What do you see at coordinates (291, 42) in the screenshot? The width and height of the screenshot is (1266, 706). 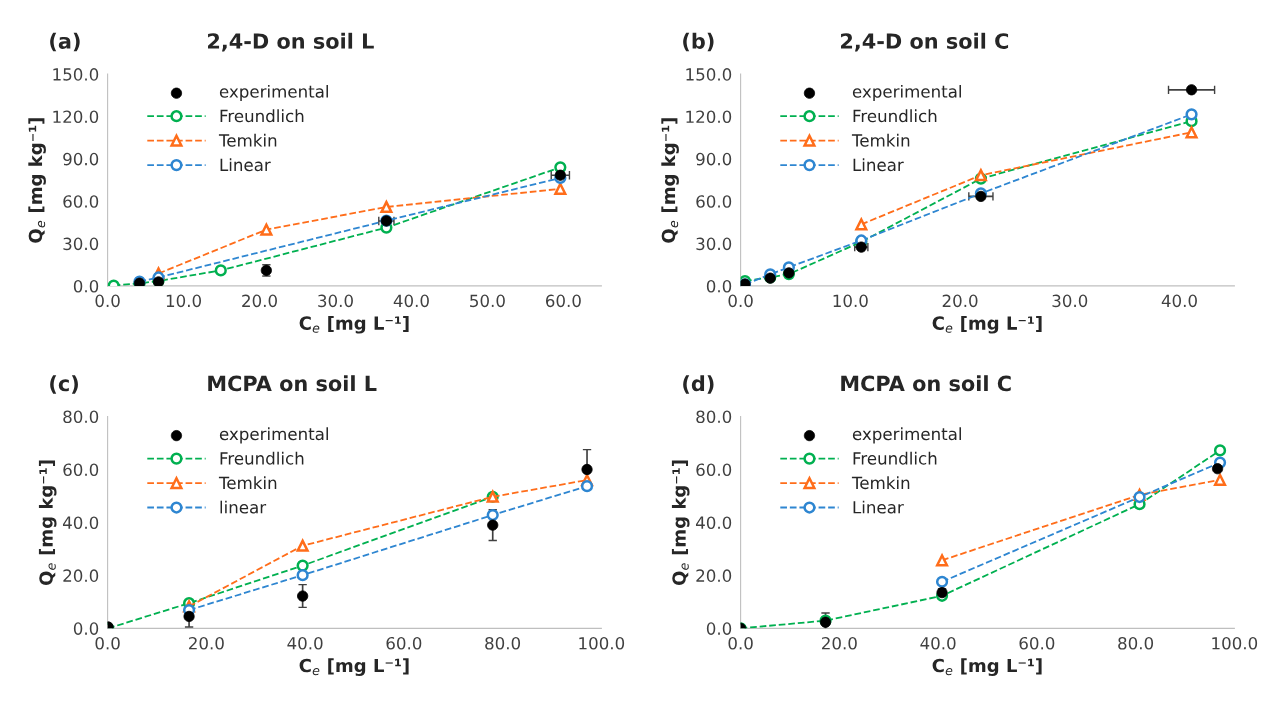 I see `chart-title: 2,4-D on soil L` at bounding box center [291, 42].